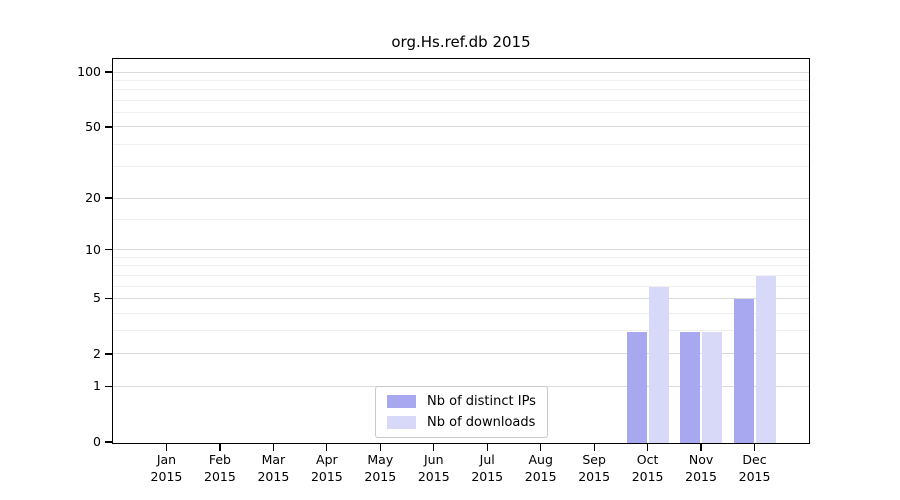  I want to click on x-tick-month: Mar, so click(273, 459).